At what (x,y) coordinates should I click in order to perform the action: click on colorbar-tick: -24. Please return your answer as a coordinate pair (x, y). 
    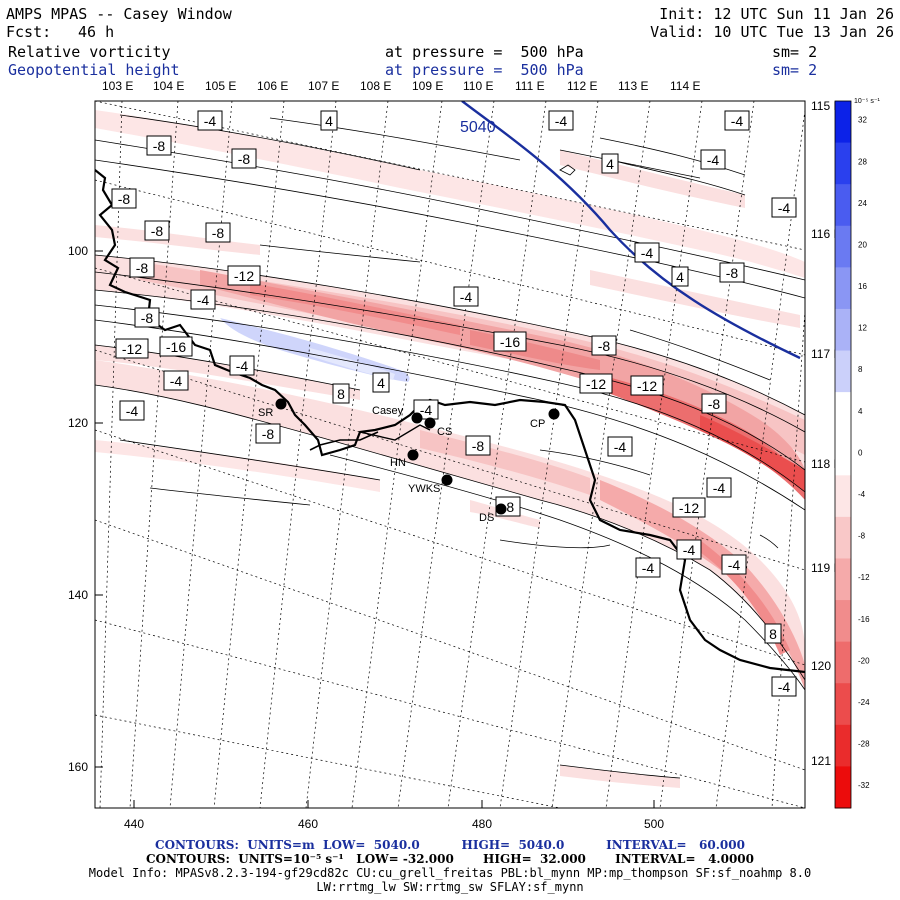
    Looking at the image, I should click on (864, 702).